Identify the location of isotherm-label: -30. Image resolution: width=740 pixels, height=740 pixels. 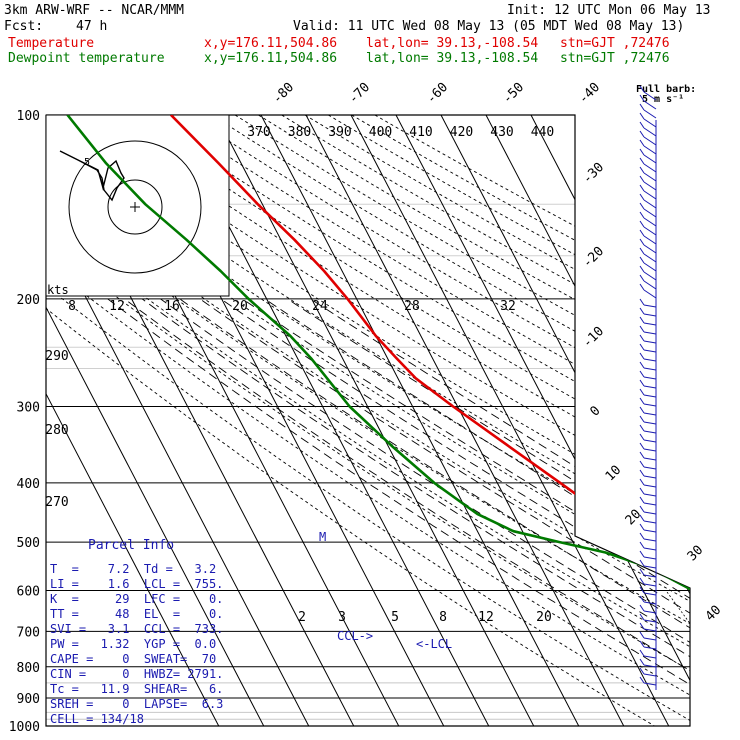
(593, 173).